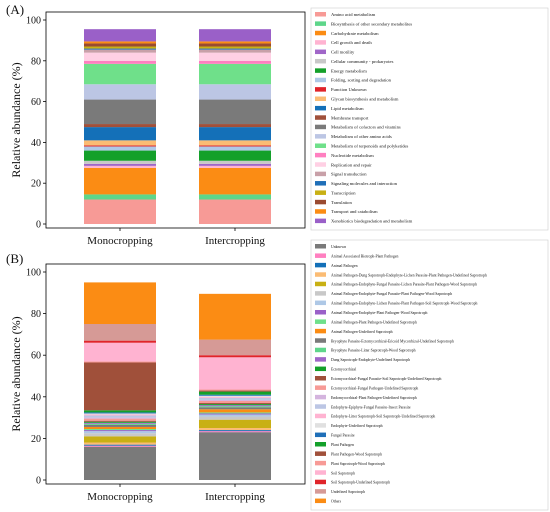  I want to click on legend-label: Soil Saprotroph-Undefined Saprotroph, so click(360, 483).